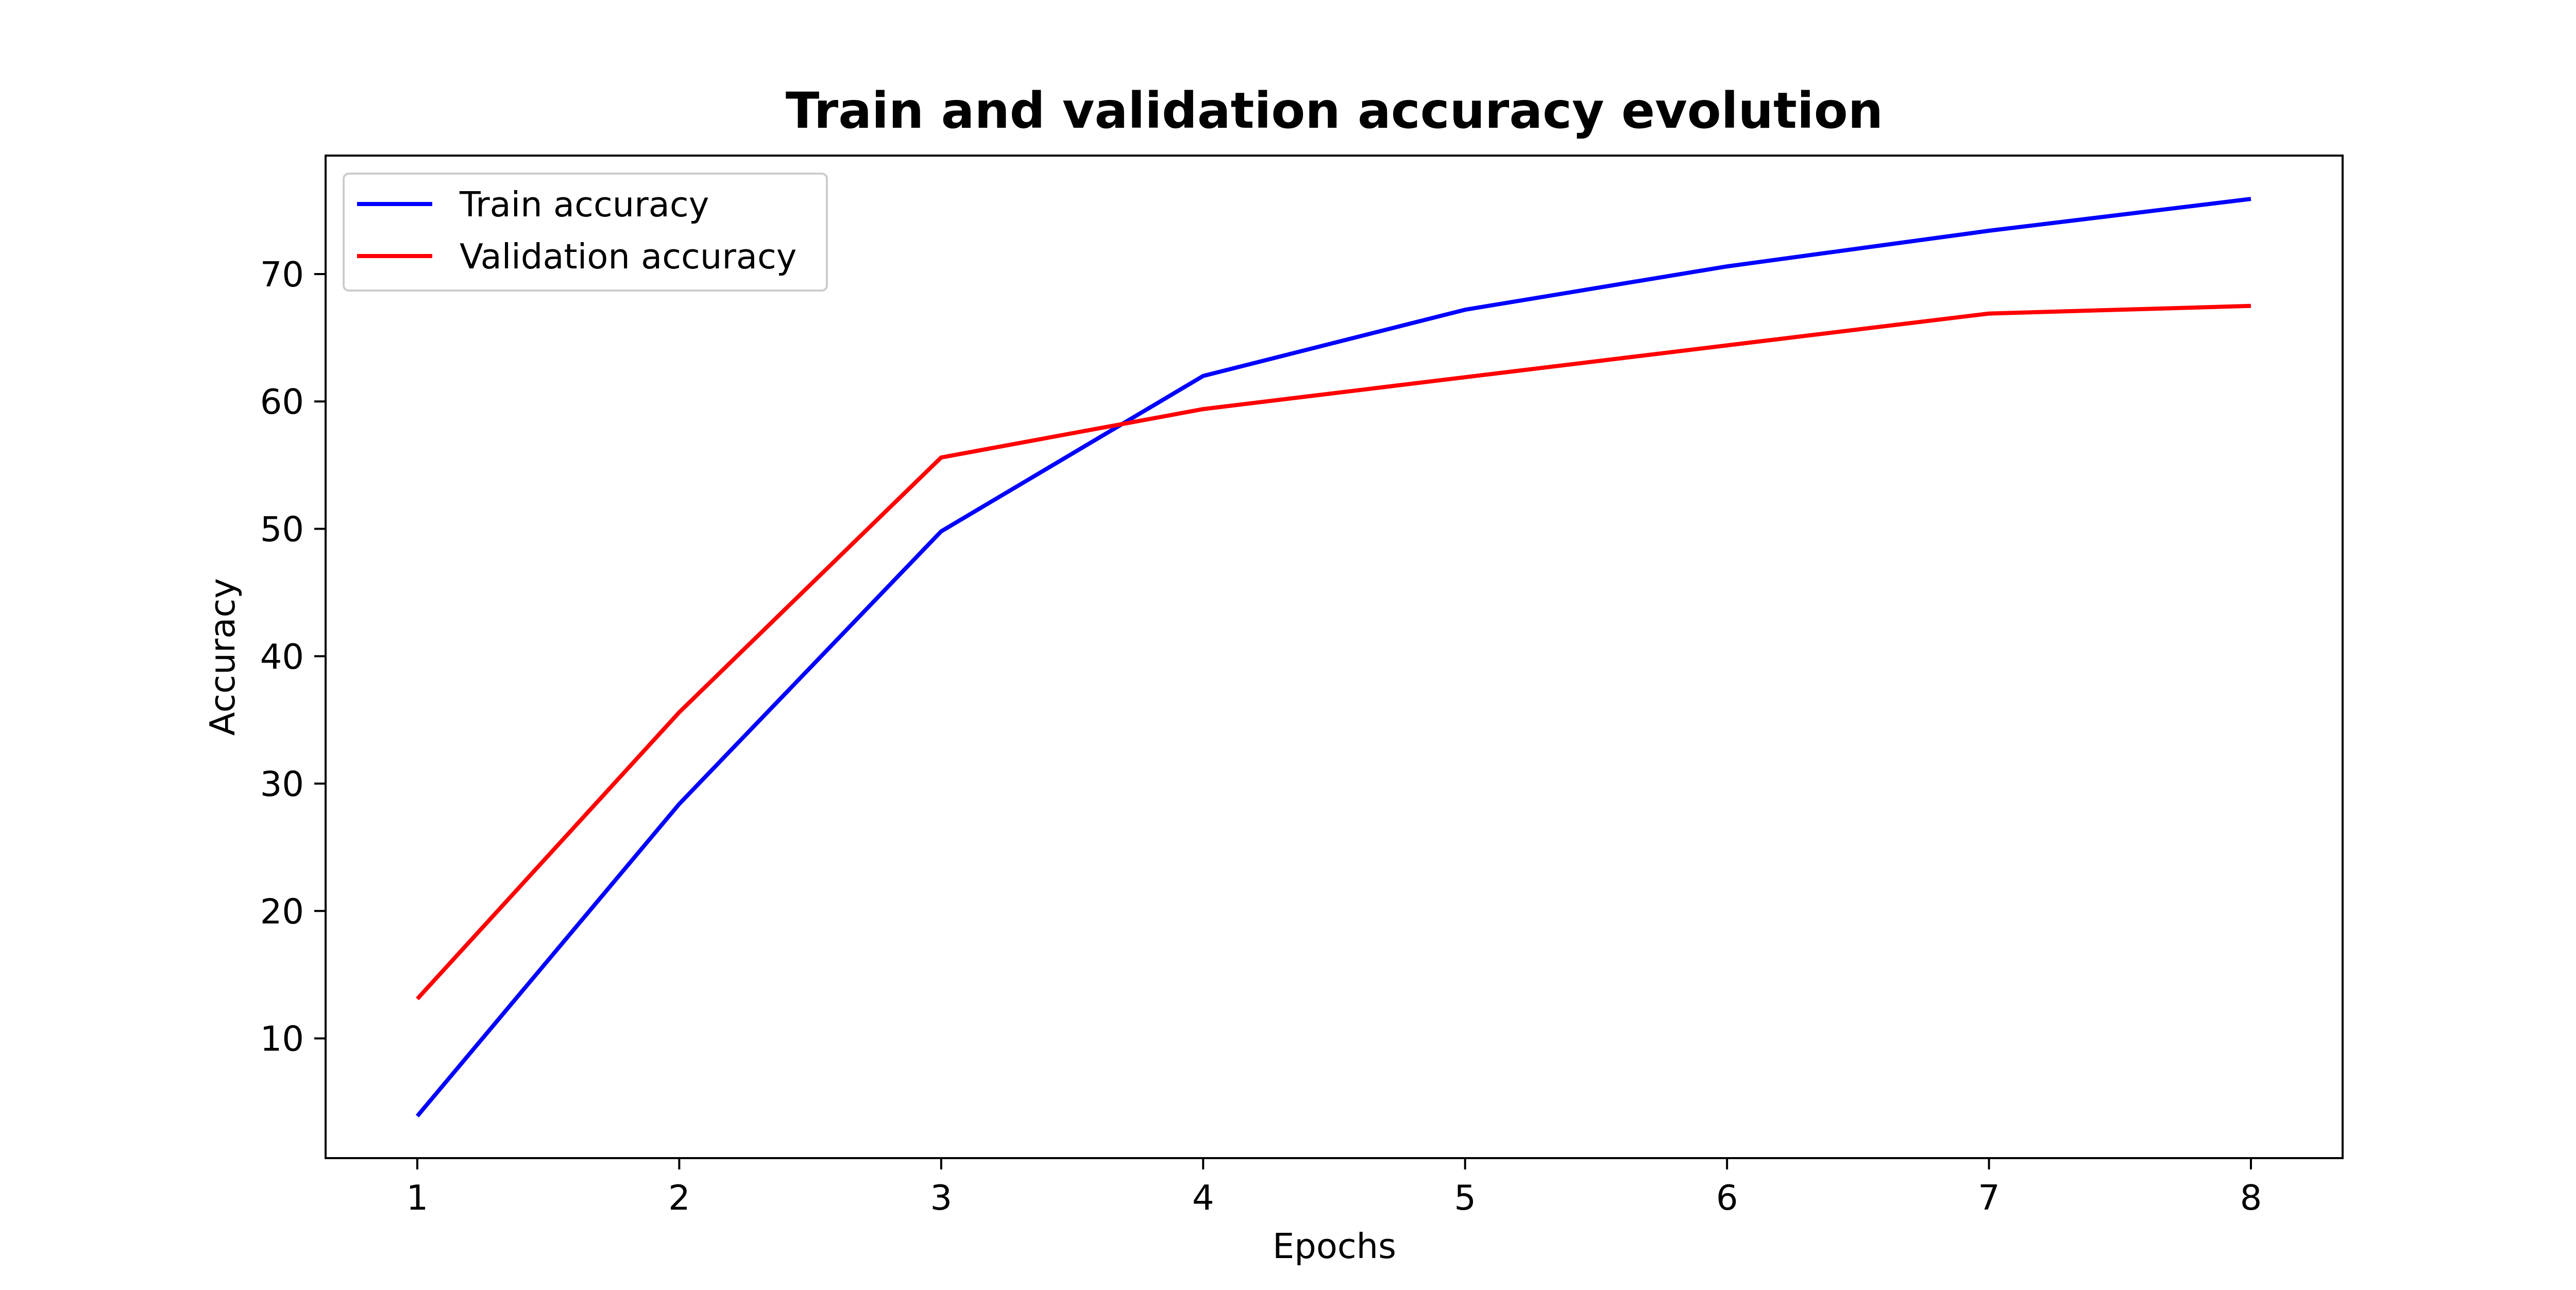  Describe the element at coordinates (417, 1198) in the screenshot. I see `x-tick-label: 1` at that location.